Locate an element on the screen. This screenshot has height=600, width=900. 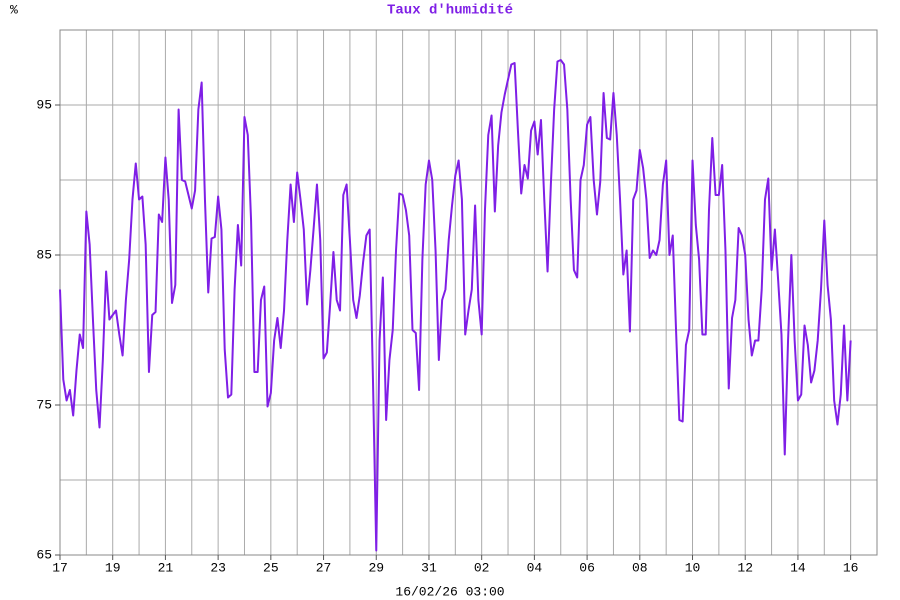
x-tick-label: 04 is located at coordinates (535, 567).